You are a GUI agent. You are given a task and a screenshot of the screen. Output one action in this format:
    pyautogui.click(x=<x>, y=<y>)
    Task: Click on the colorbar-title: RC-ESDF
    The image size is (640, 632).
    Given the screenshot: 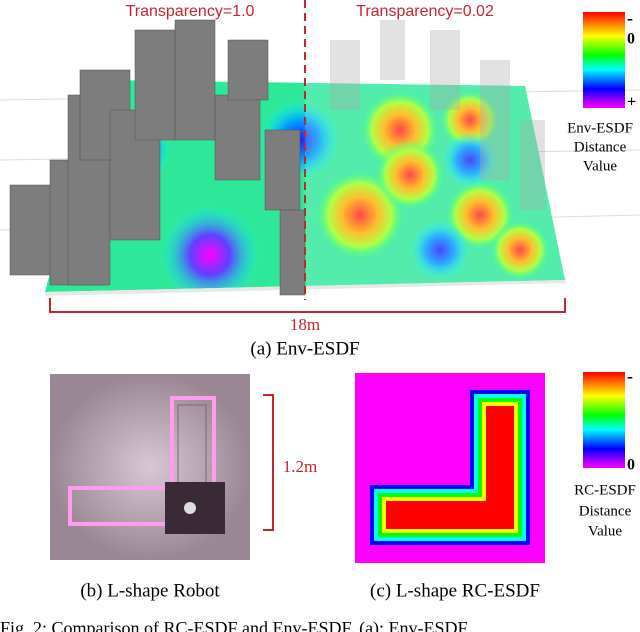 What is the action you would take?
    pyautogui.click(x=605, y=490)
    